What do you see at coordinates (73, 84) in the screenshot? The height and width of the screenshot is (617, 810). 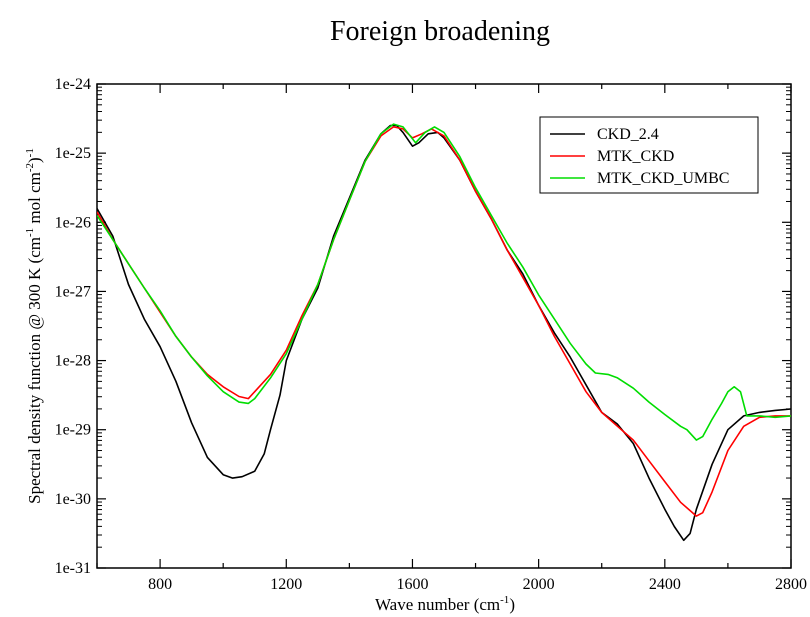 I see `y-tick-label: 1e-24` at bounding box center [73, 84].